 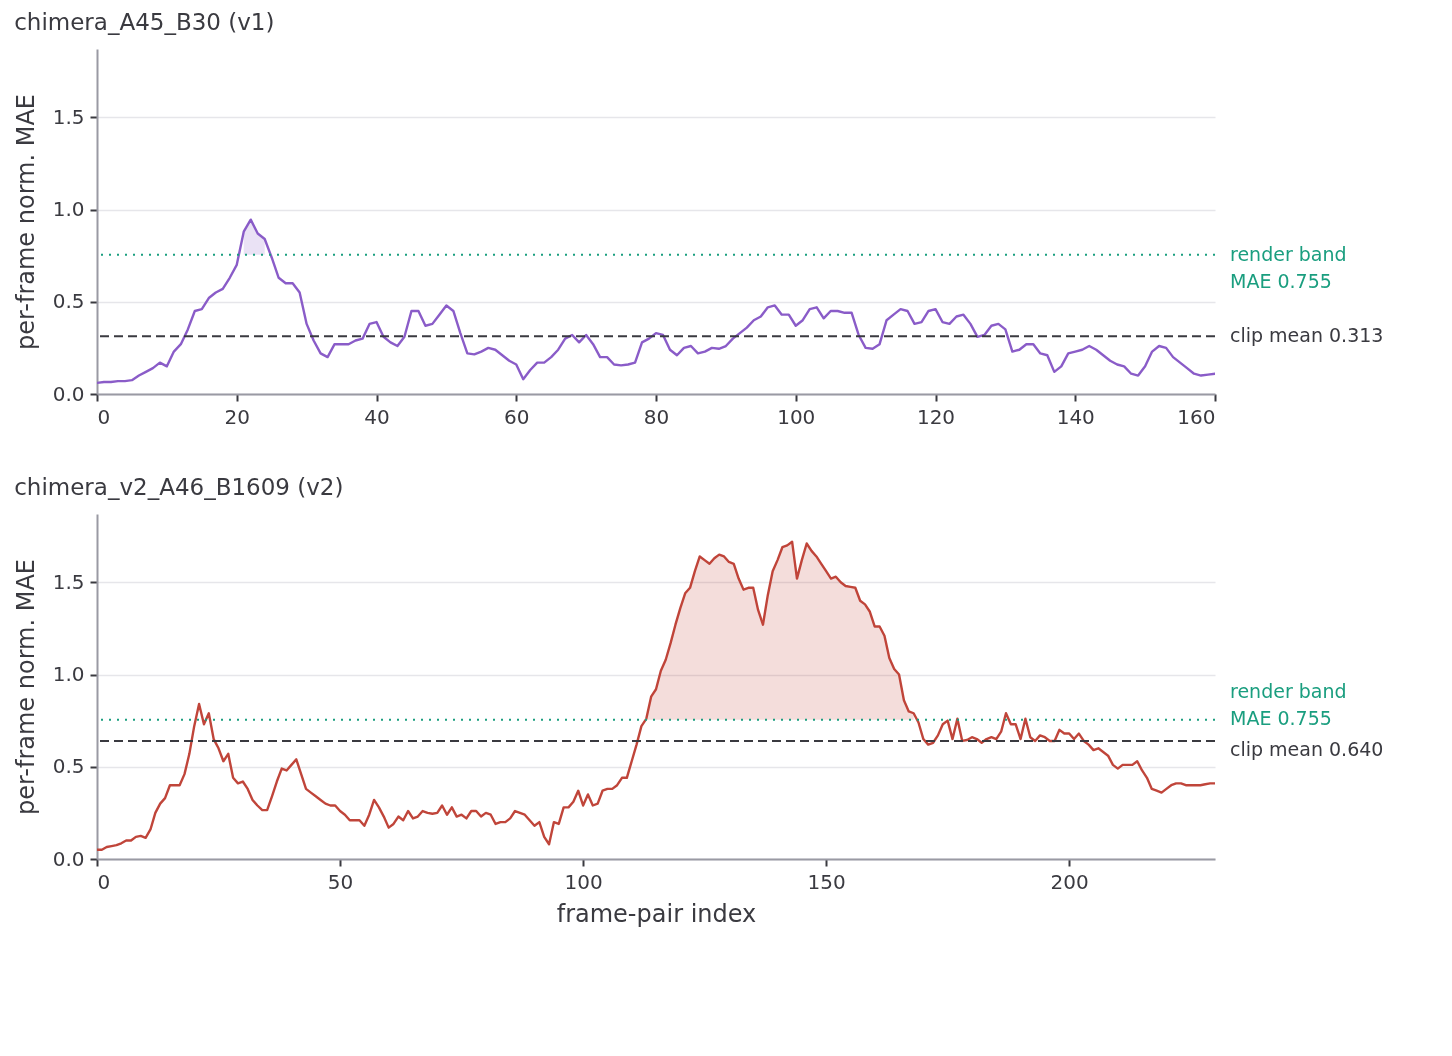 What do you see at coordinates (936, 416) in the screenshot?
I see `x-tick-label: 120` at bounding box center [936, 416].